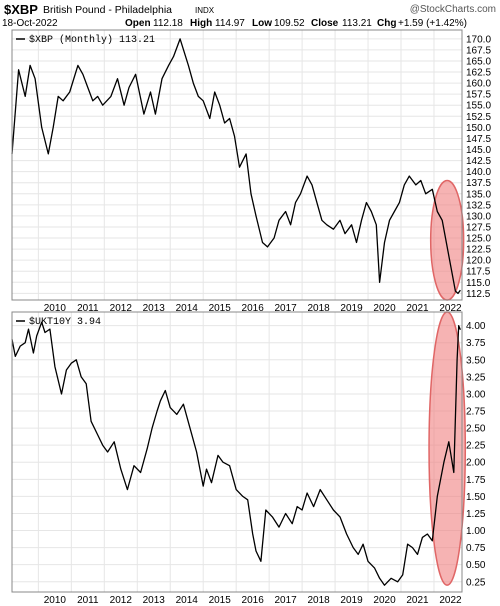  Describe the element at coordinates (92, 40) in the screenshot. I see `legend-label: $XBP (Monthly) 113.21` at that location.